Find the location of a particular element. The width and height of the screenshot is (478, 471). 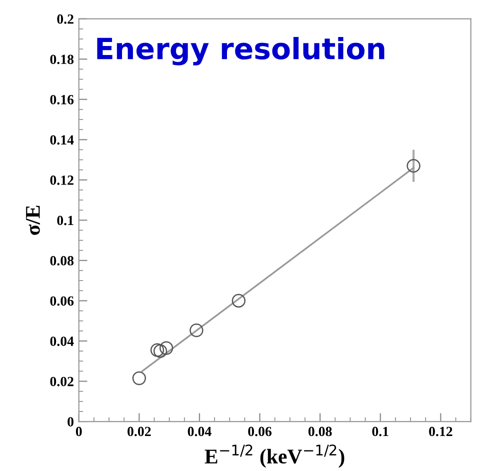

x-tick-label: 0 is located at coordinates (79, 431).